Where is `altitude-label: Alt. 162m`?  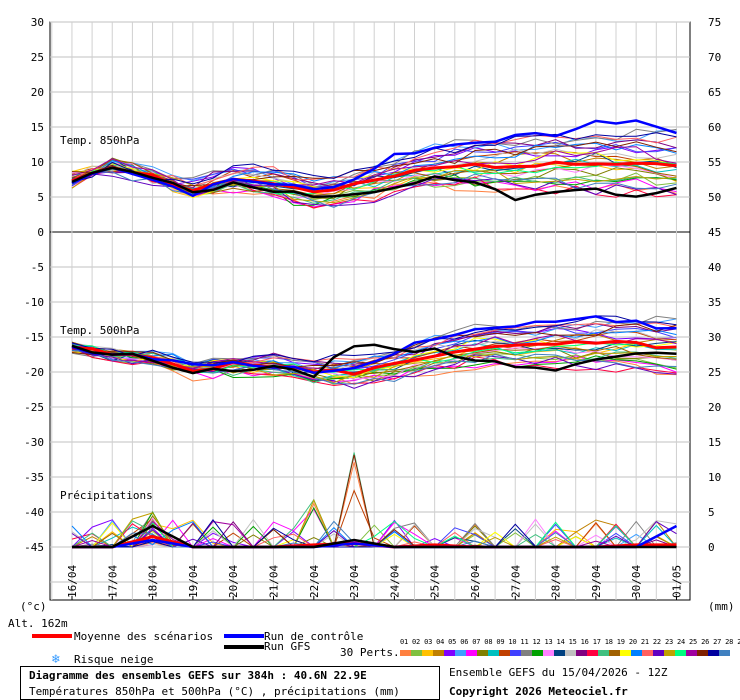 altitude-label: Alt. 162m is located at coordinates (38, 623).